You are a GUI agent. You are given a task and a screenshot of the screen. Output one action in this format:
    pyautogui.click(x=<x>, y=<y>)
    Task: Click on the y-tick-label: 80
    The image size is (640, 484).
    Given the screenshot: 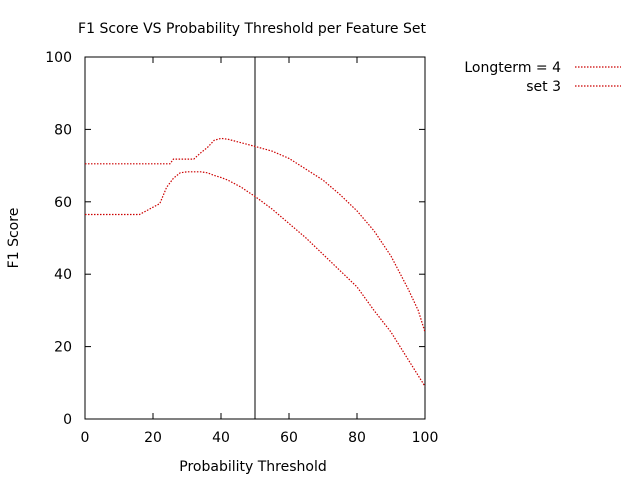 What is the action you would take?
    pyautogui.click(x=63, y=130)
    